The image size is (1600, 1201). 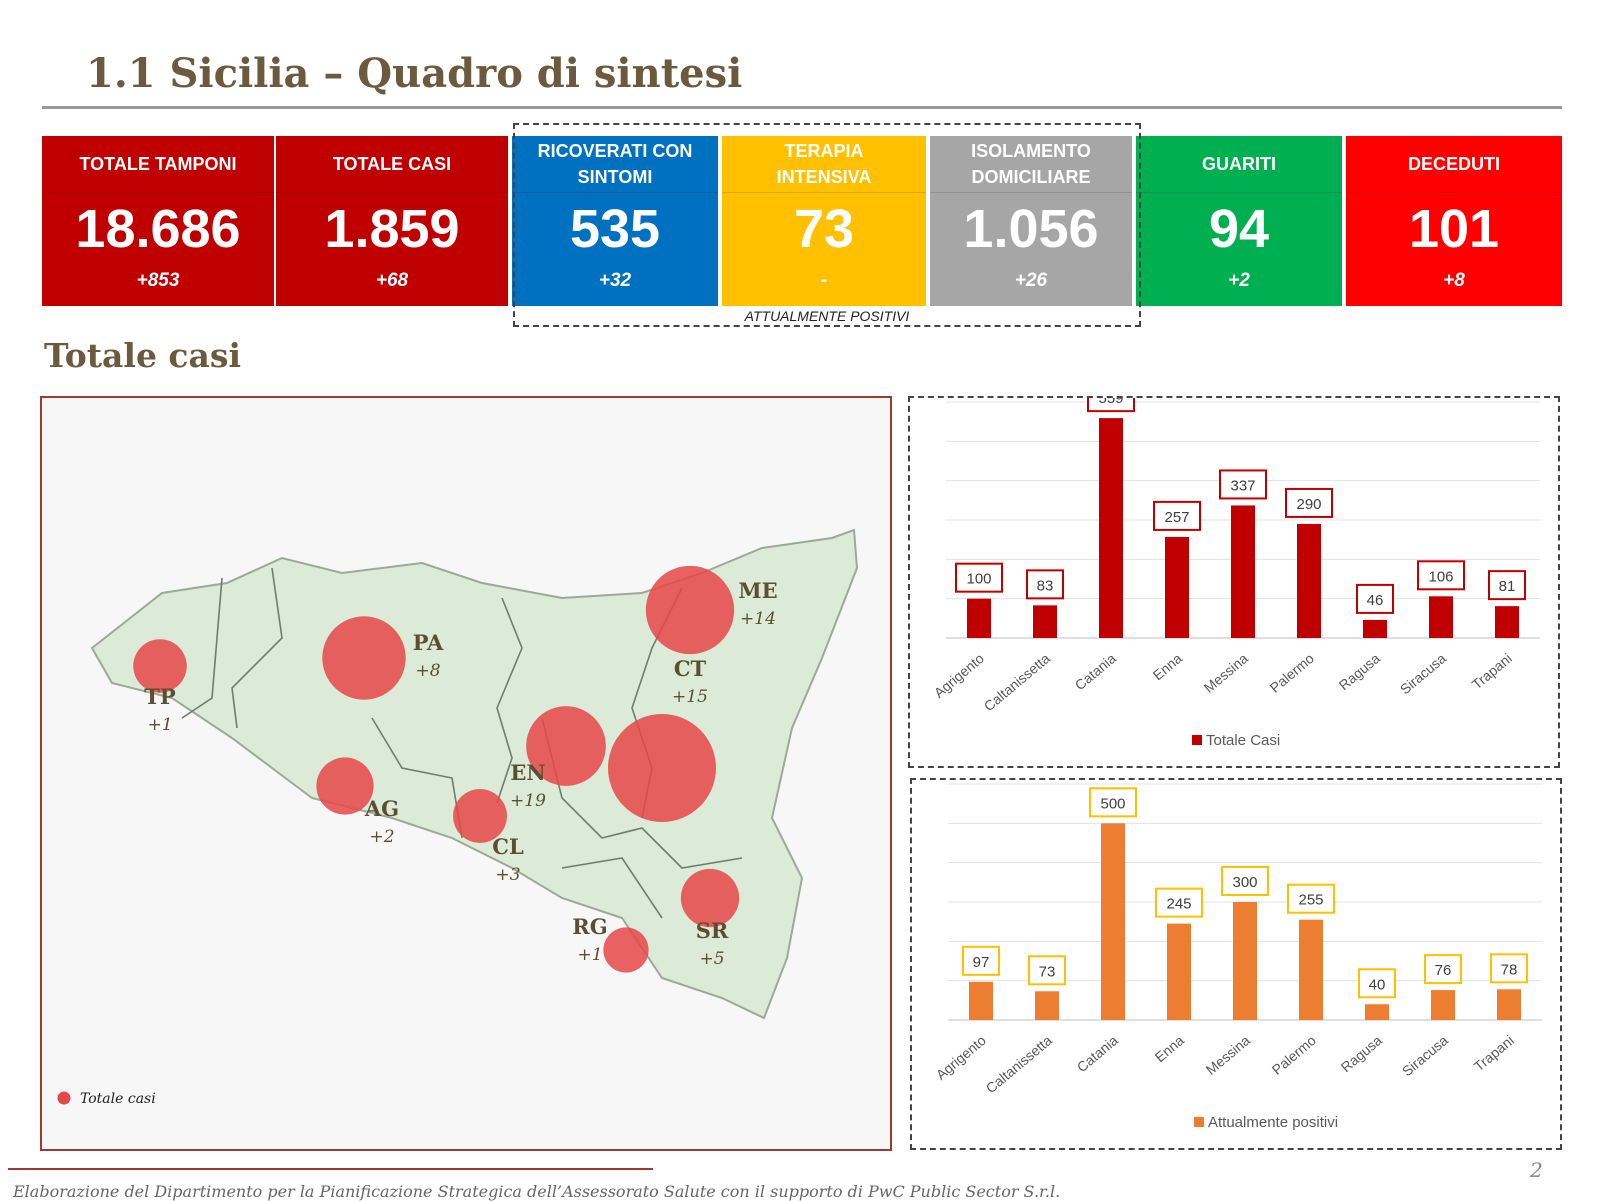 I want to click on province-code: CL, so click(x=508, y=846).